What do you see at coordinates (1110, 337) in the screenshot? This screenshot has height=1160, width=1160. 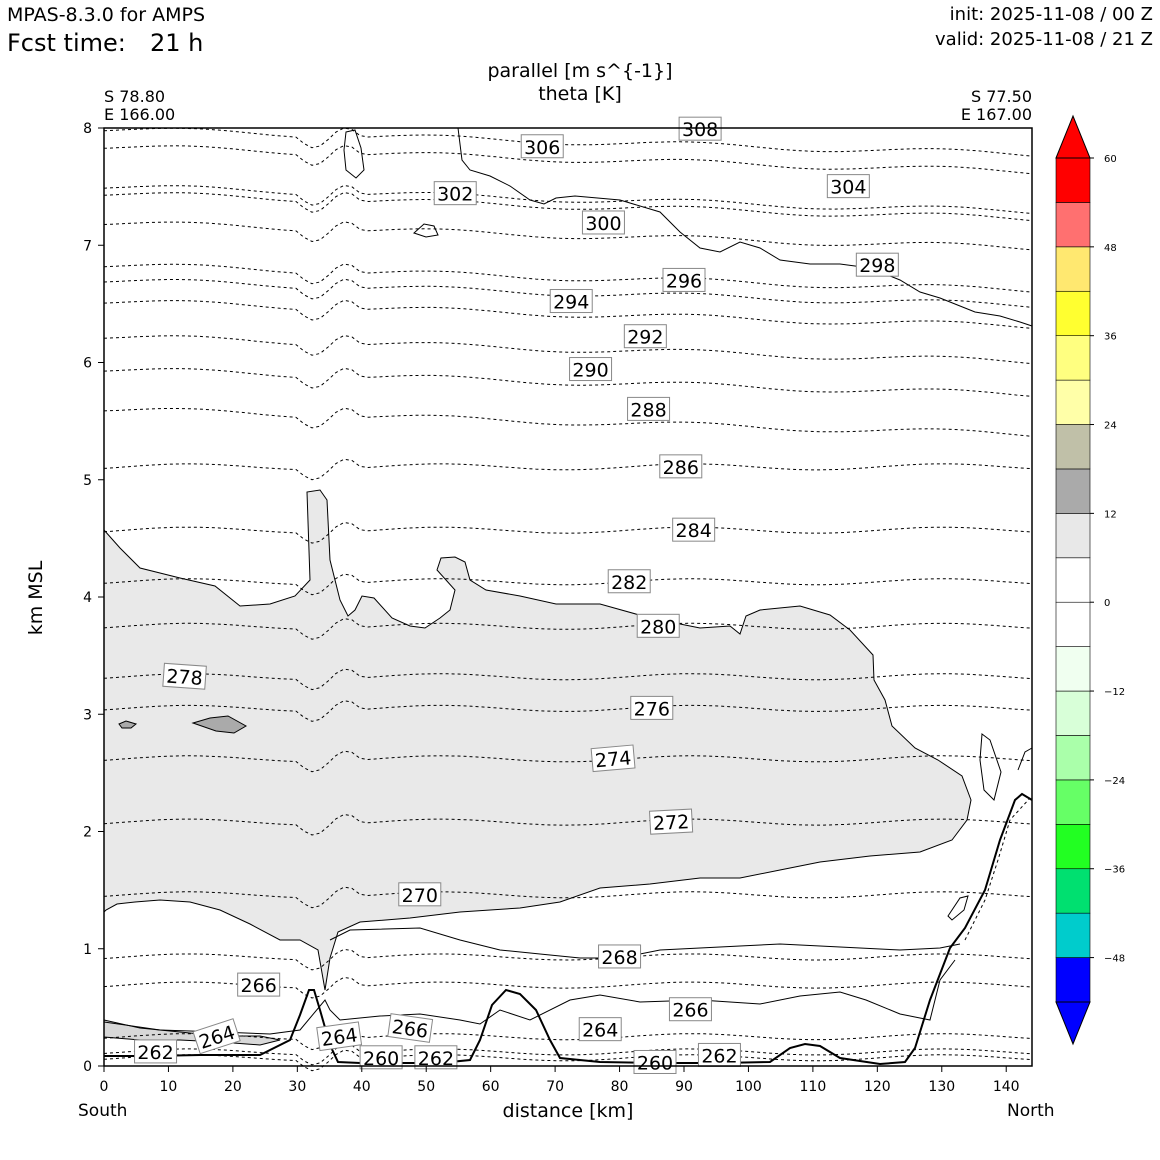 I see `colorbar-tick-label: 36` at bounding box center [1110, 337].